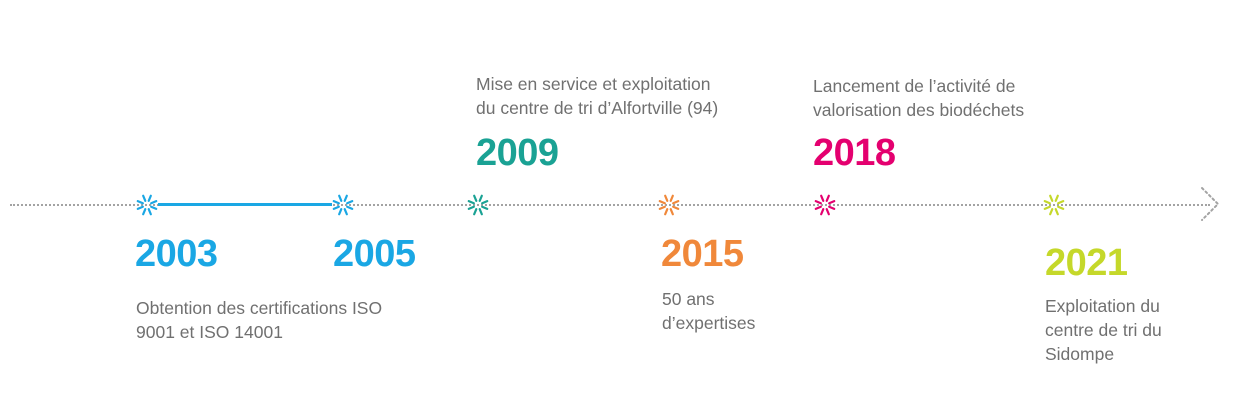 The height and width of the screenshot is (402, 1235). What do you see at coordinates (1080, 354) in the screenshot?
I see `description-line: Sidompe` at bounding box center [1080, 354].